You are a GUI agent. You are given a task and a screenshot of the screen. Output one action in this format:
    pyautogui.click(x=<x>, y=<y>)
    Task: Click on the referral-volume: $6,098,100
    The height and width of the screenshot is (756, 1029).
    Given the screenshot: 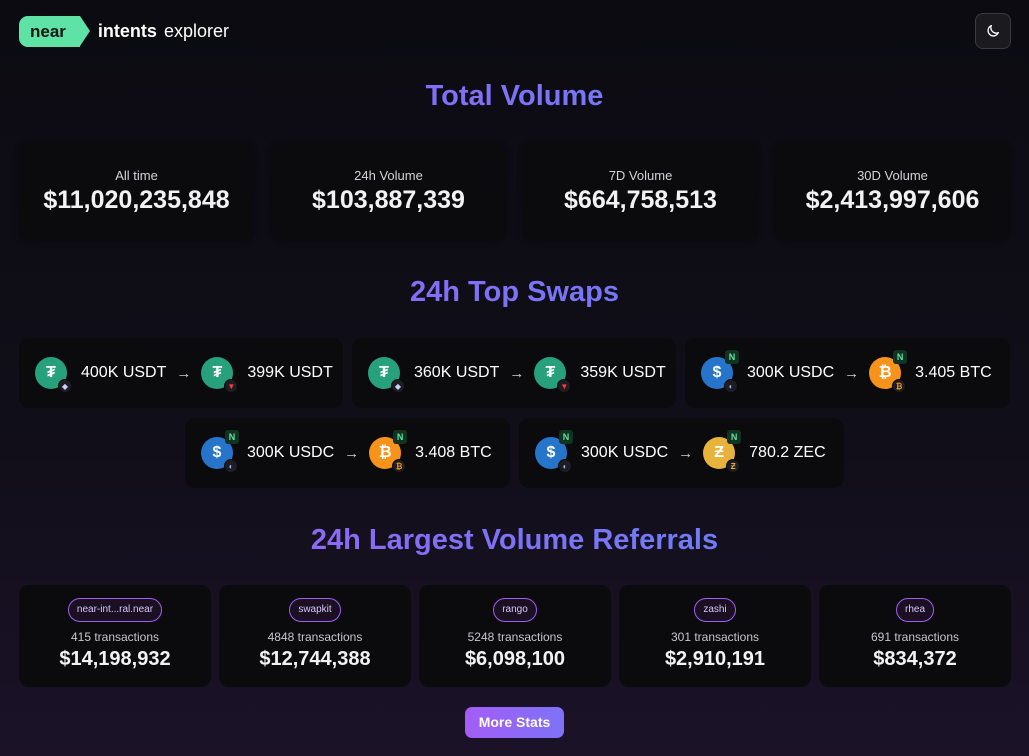 What is the action you would take?
    pyautogui.click(x=515, y=659)
    